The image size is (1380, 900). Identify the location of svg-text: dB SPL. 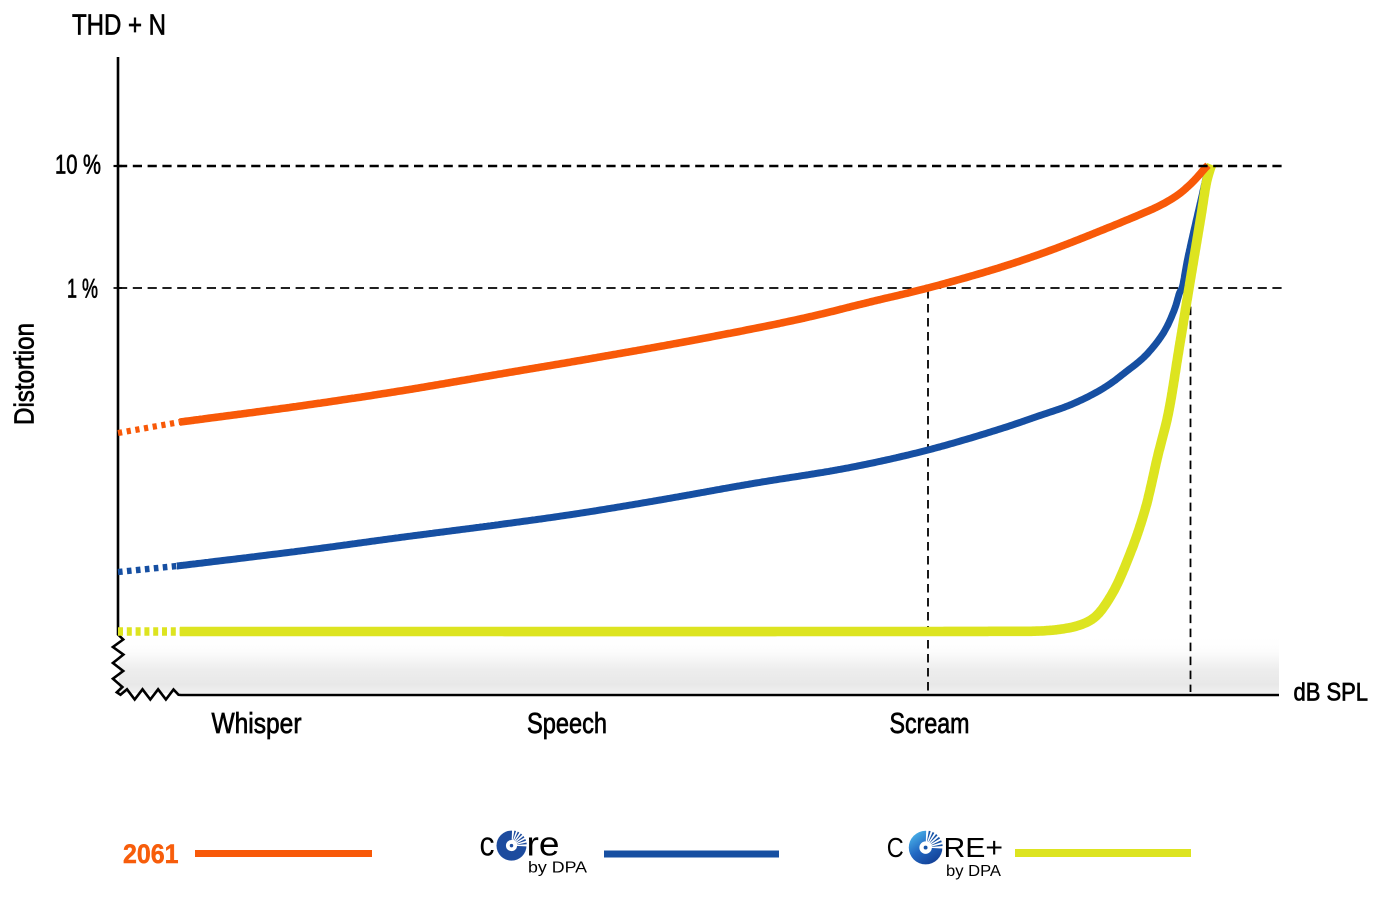
(1331, 693).